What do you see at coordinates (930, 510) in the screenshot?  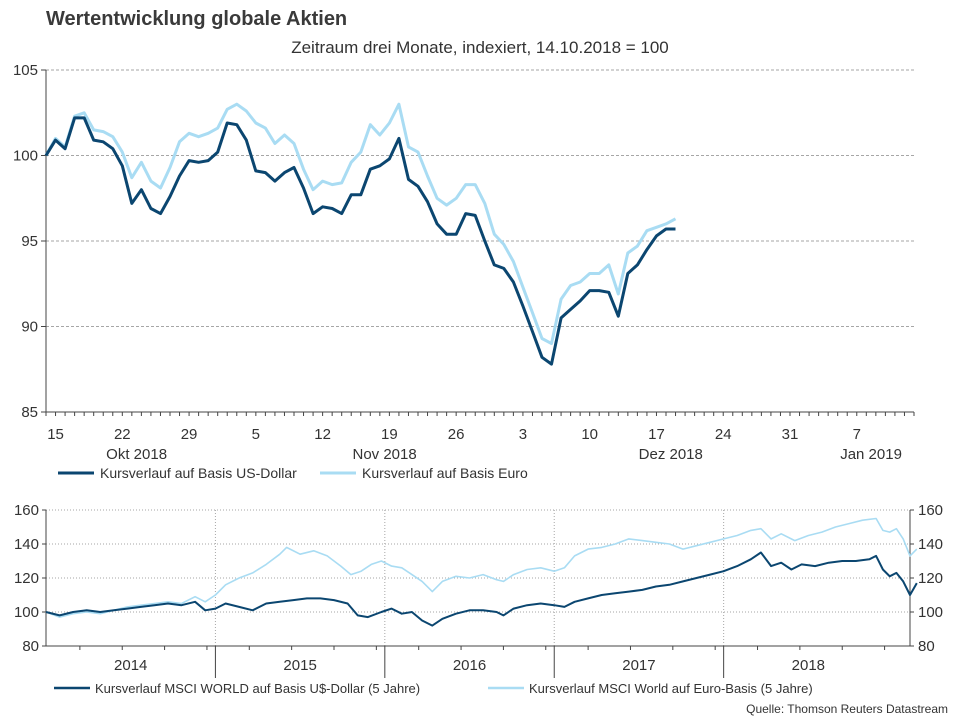 I see `y-tick-label-right: 160` at bounding box center [930, 510].